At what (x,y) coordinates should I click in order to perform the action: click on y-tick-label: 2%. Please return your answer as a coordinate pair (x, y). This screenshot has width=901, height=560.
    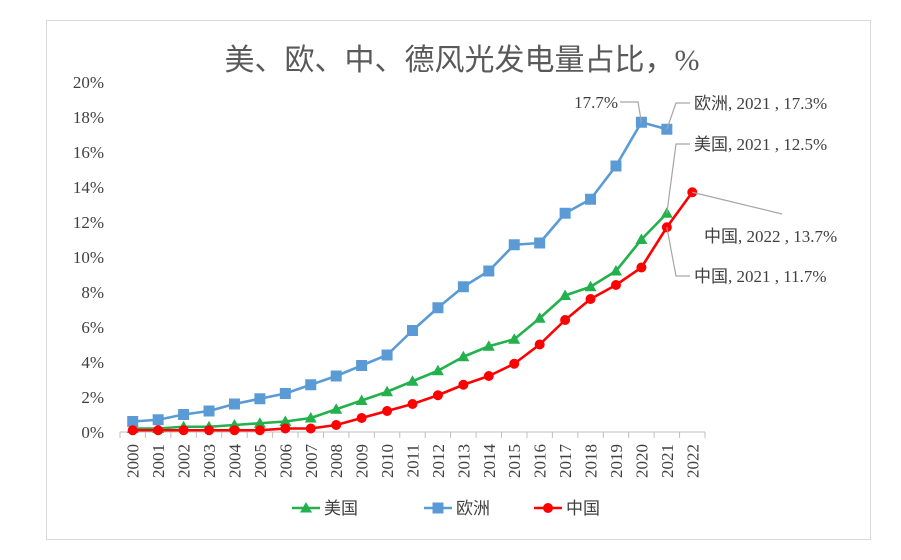
    Looking at the image, I should click on (92, 397).